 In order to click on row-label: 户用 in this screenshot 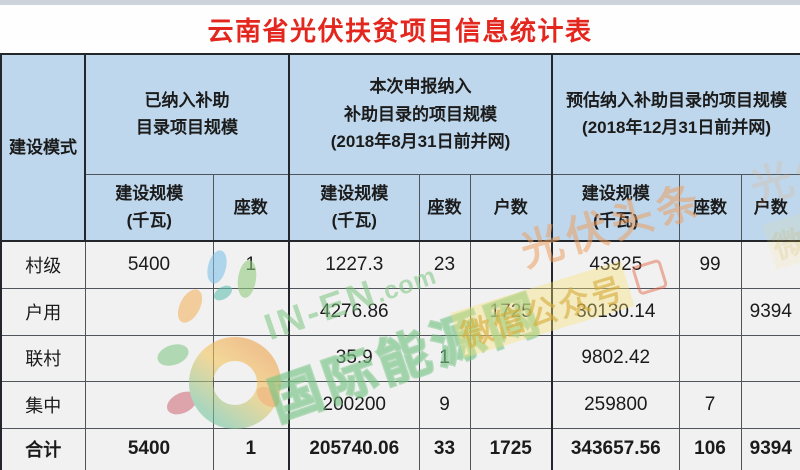, I will do `click(43, 311)`.